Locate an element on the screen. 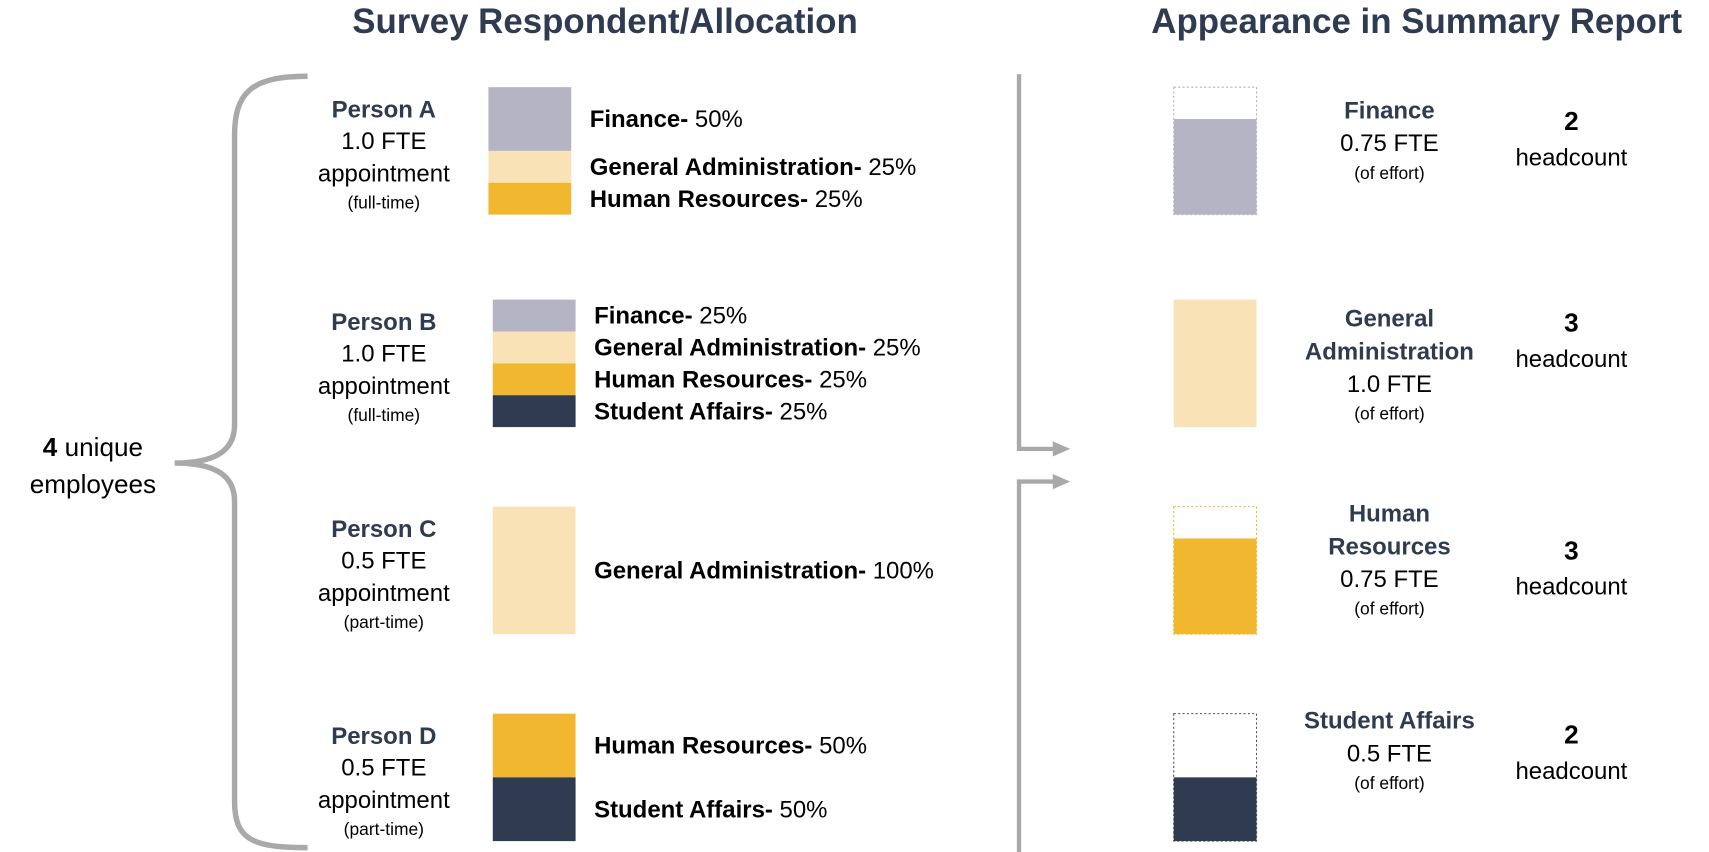  department-name: Resources is located at coordinates (1389, 546).